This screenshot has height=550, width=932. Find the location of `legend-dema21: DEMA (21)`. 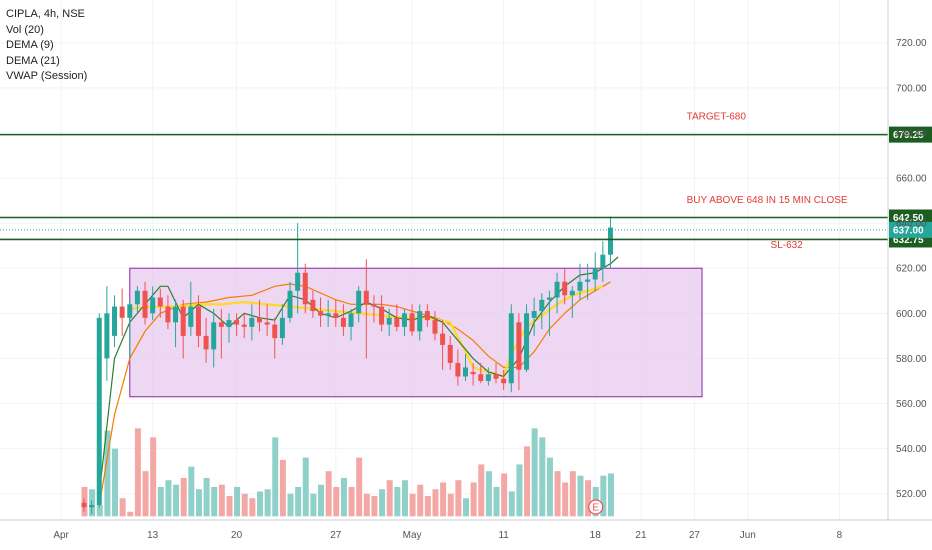

legend-dema21: DEMA (21) is located at coordinates (33, 60).